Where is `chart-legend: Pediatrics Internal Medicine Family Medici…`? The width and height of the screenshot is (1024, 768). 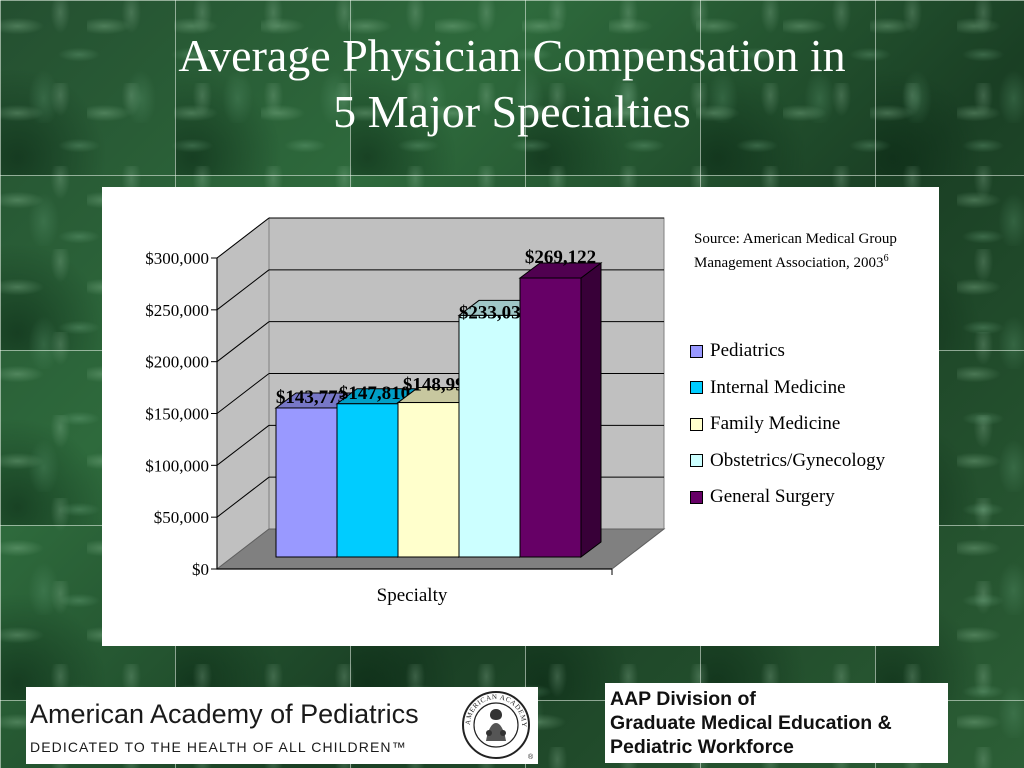 chart-legend: Pediatrics Internal Medicine Family Medici… is located at coordinates (810, 424).